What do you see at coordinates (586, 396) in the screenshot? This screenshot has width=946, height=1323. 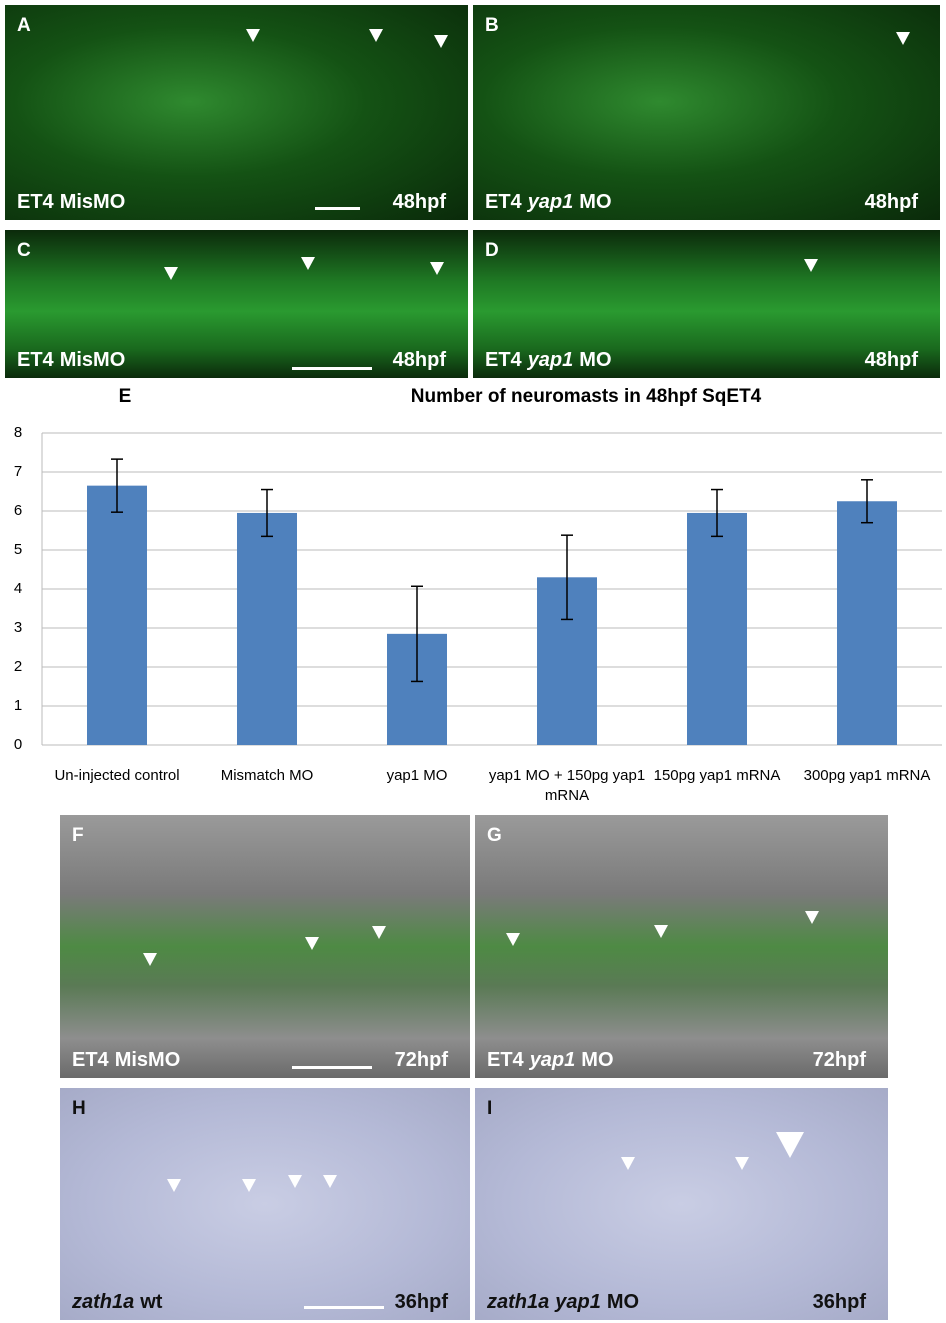 I see `chart-title: Number of neuromasts in 48hpf SqET4` at bounding box center [586, 396].